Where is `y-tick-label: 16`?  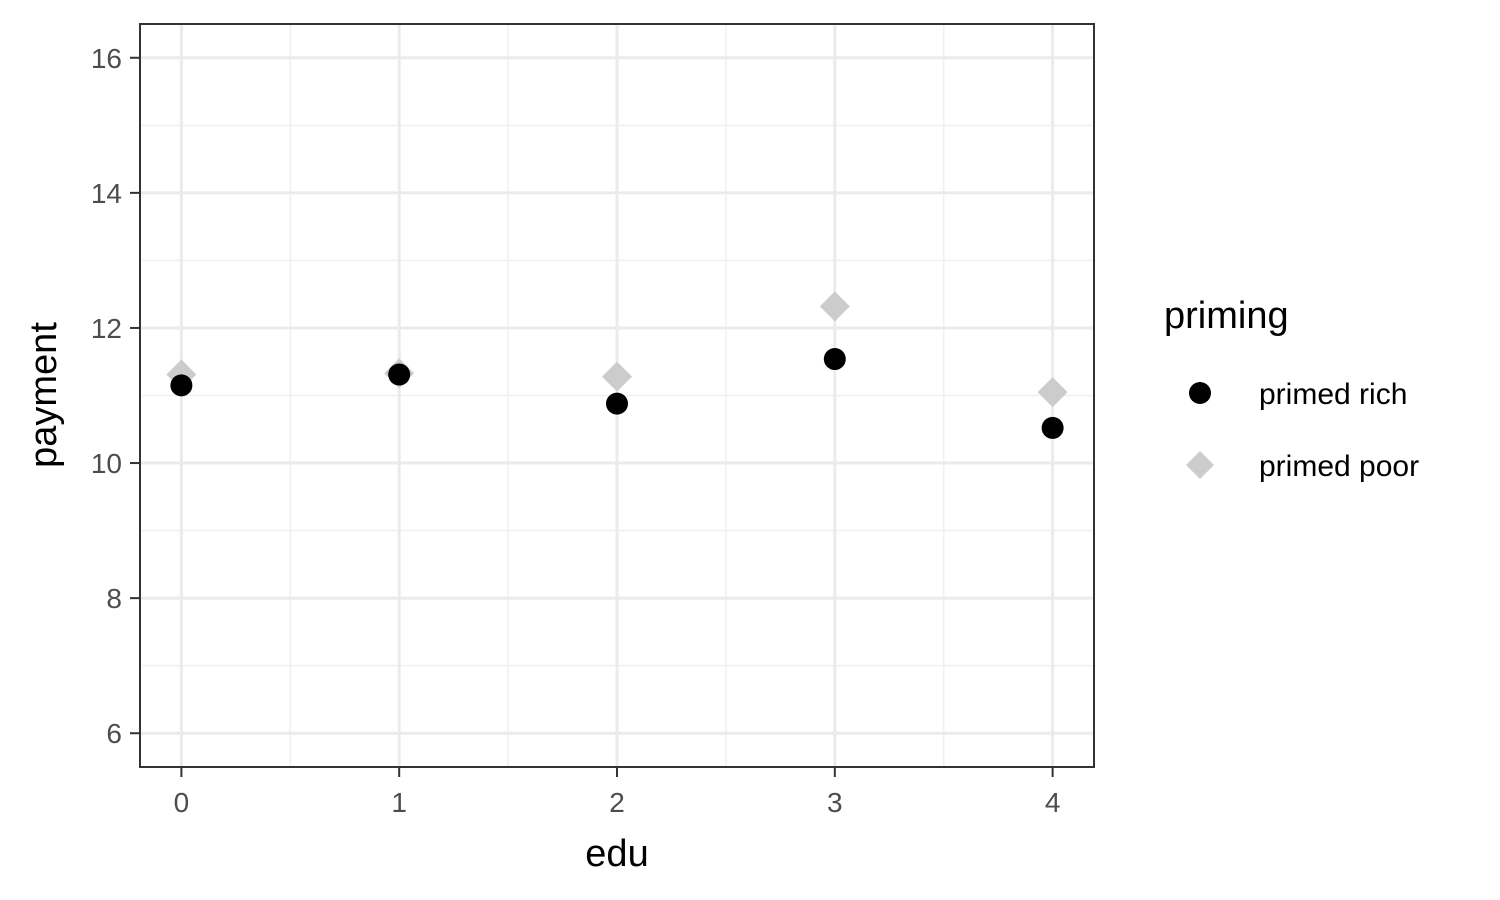
y-tick-label: 16 is located at coordinates (106, 58).